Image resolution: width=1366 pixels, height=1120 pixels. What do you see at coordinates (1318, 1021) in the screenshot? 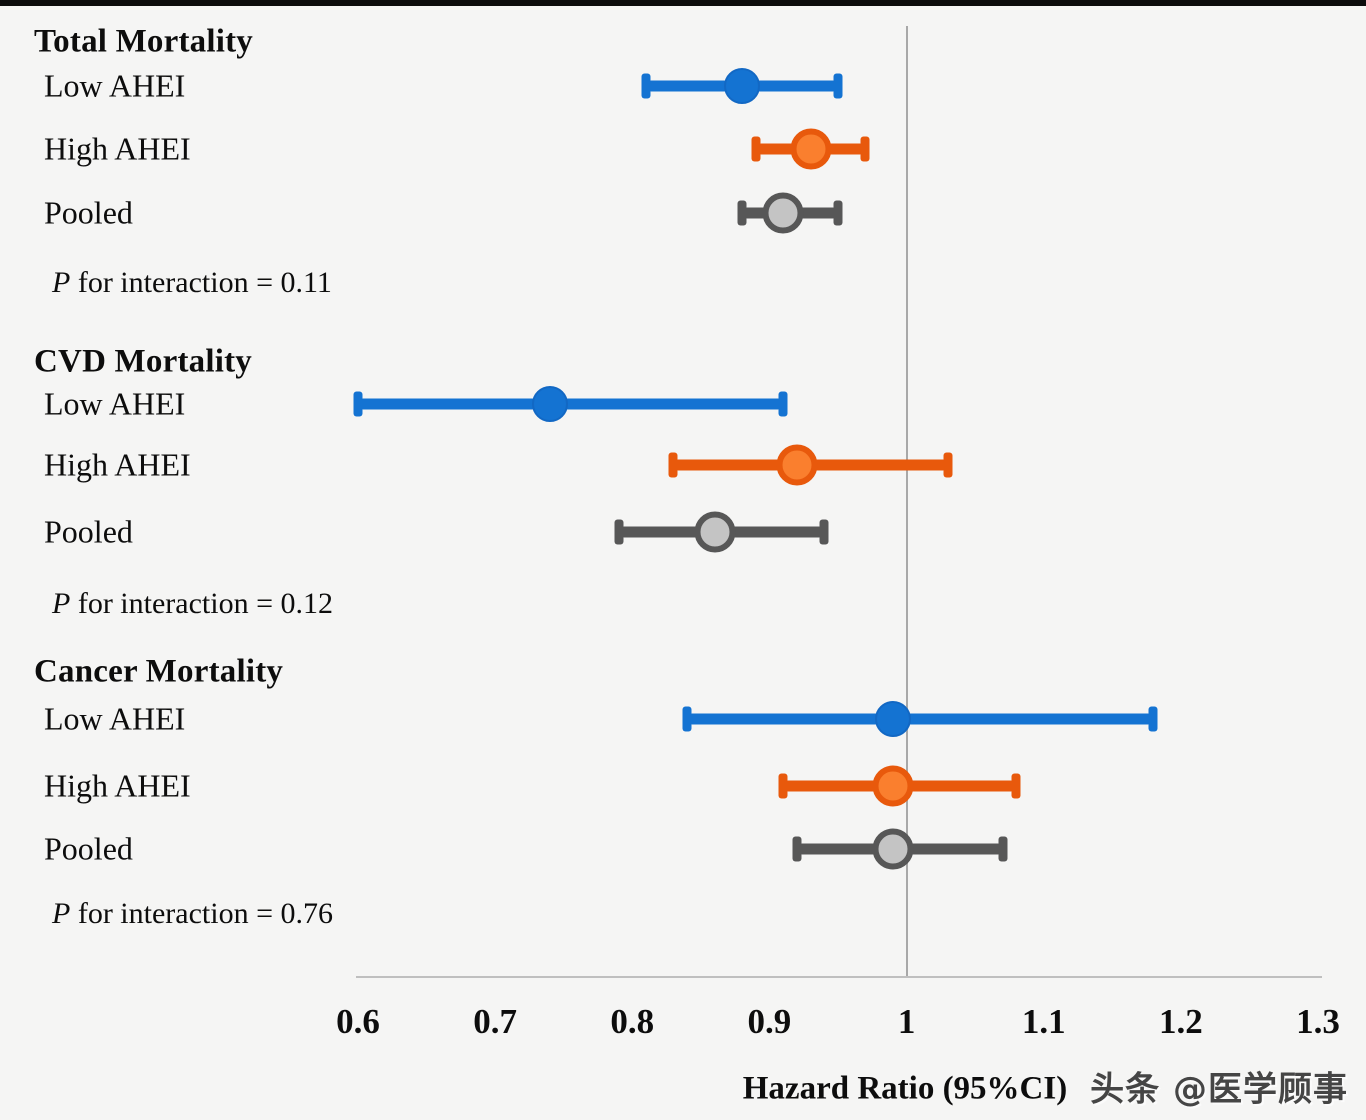
I see `x-tick-label: 1.3` at bounding box center [1318, 1021].